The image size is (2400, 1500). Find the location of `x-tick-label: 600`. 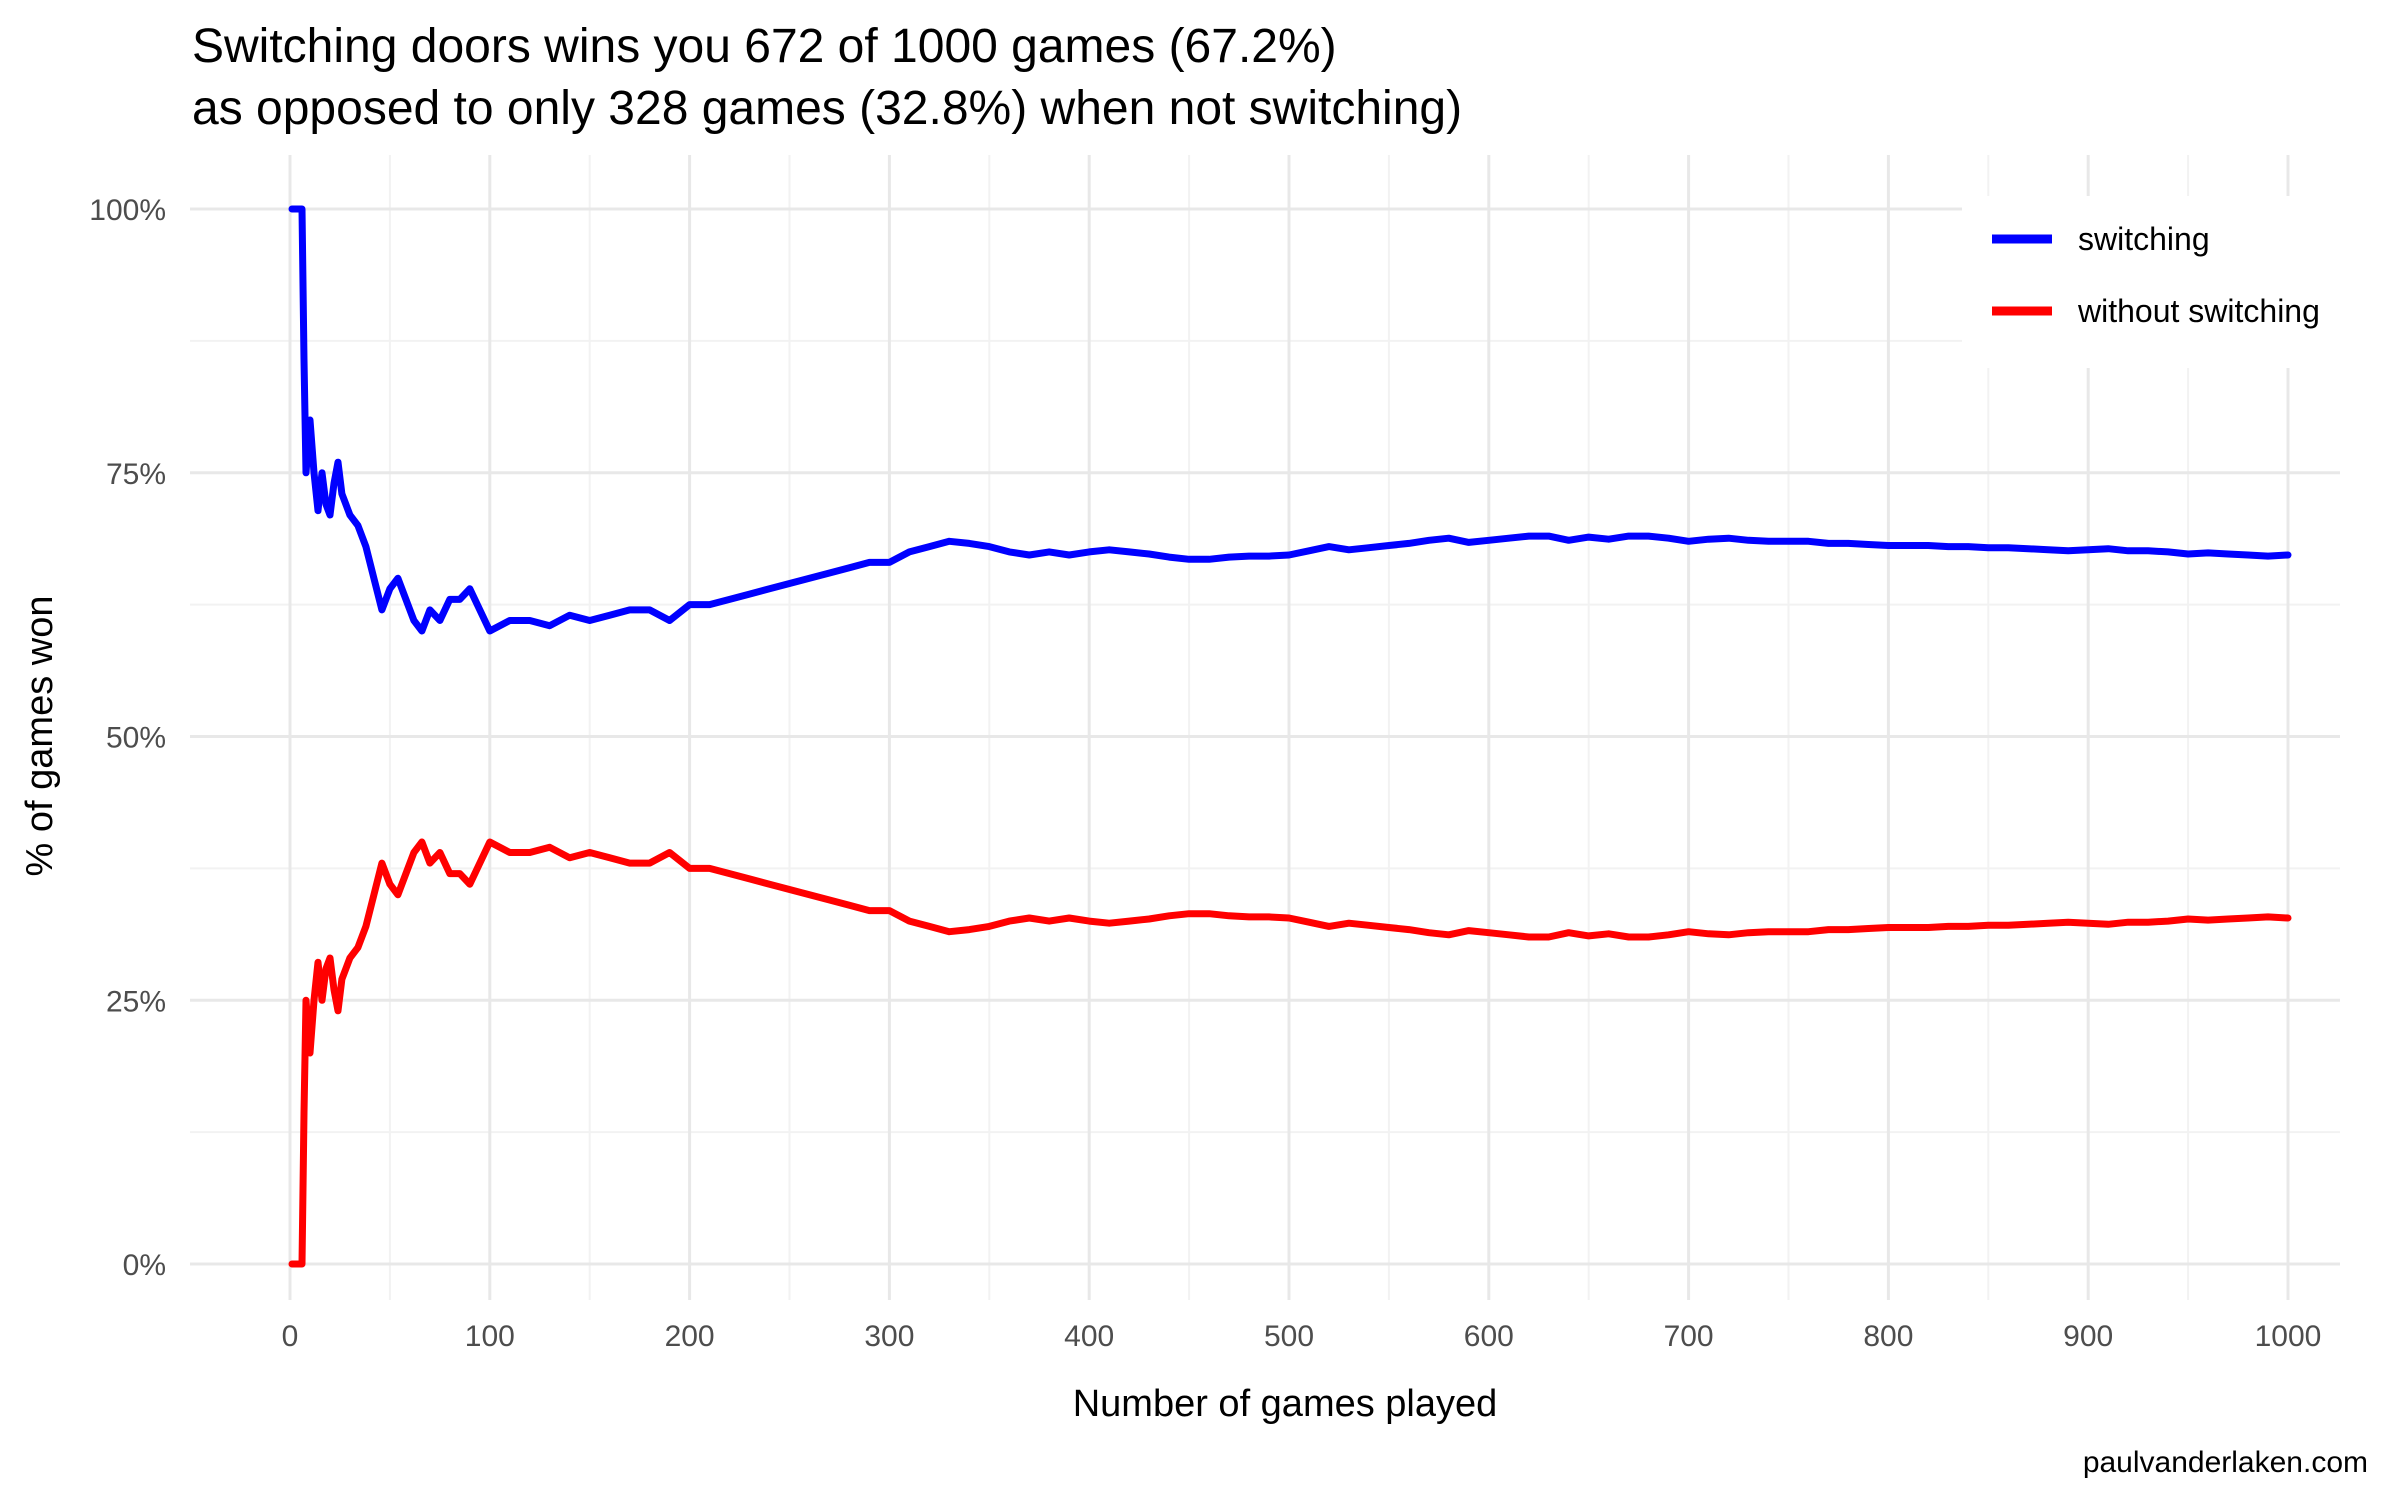

x-tick-label: 600 is located at coordinates (1489, 1336).